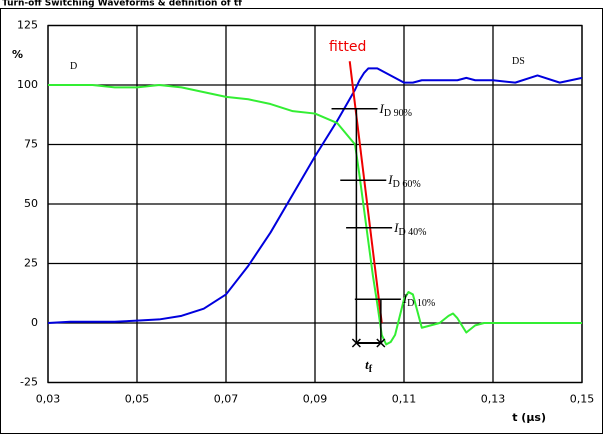 The image size is (603, 434). What do you see at coordinates (365, 192) in the screenshot?
I see `fit-line` at bounding box center [365, 192].